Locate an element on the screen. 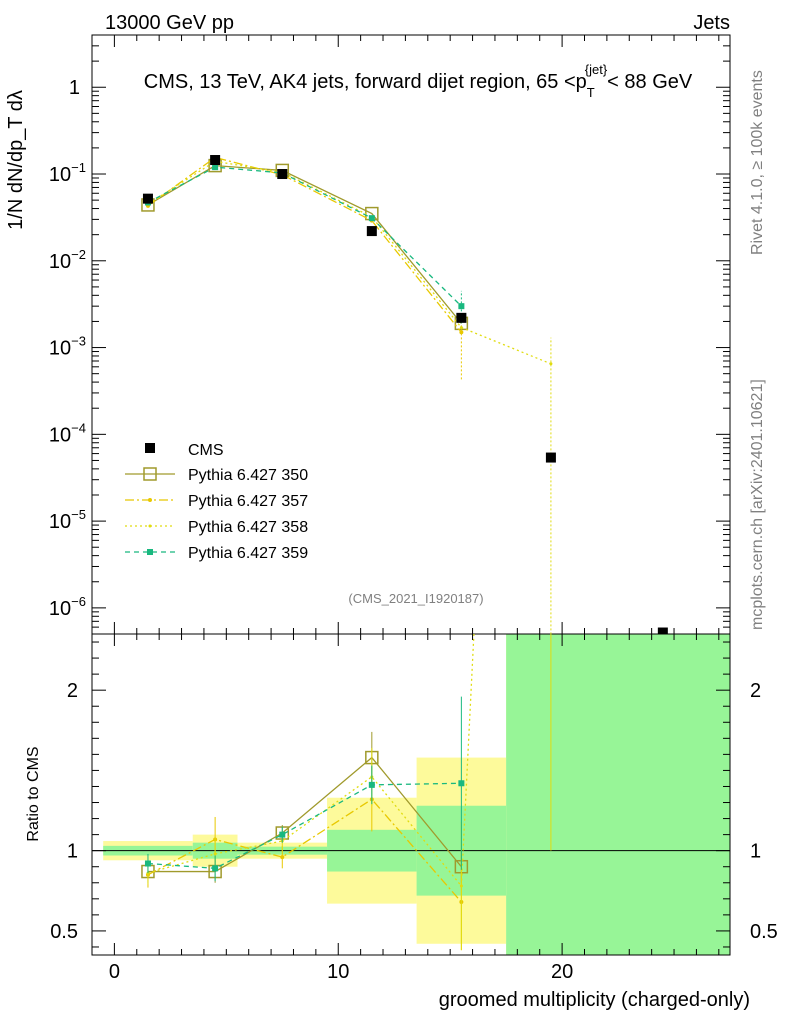  ratio-series-p359 is located at coordinates (304, 789).